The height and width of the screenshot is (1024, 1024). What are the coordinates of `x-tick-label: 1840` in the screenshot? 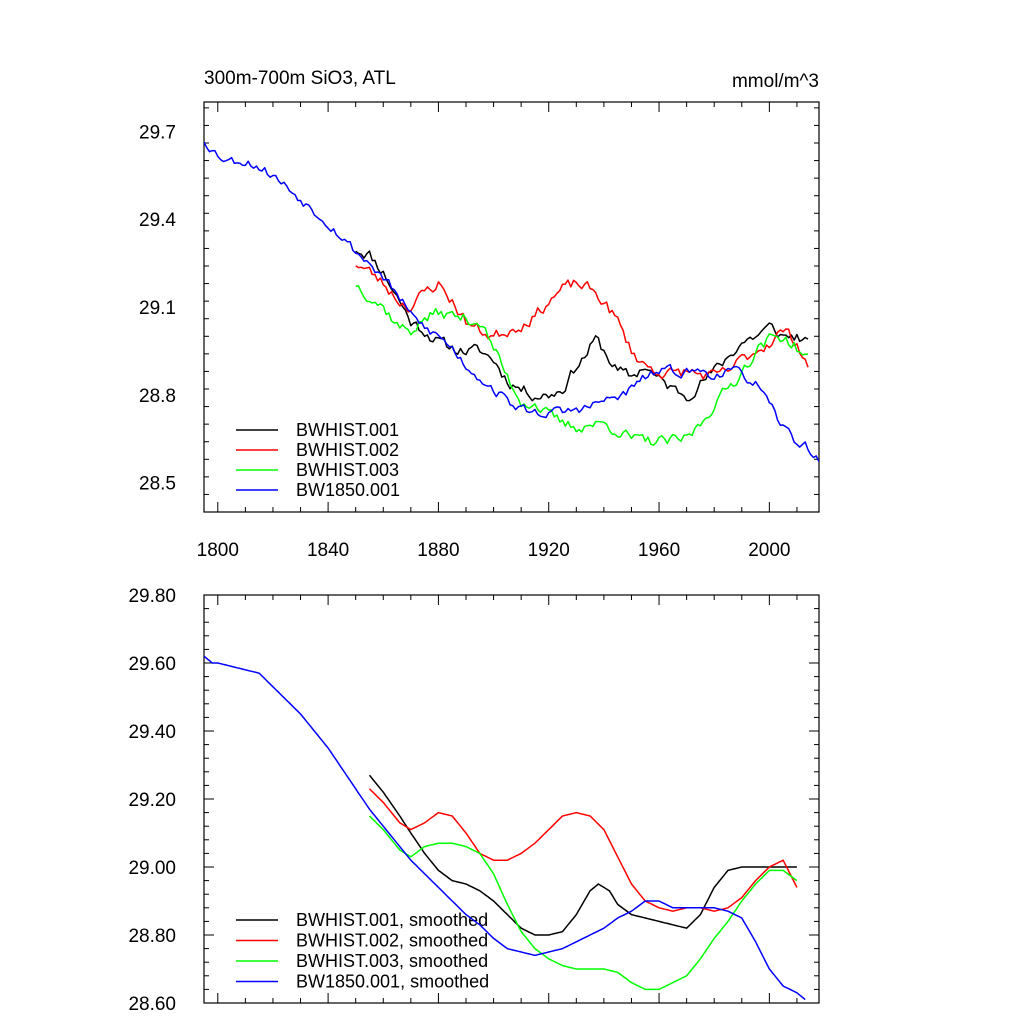 It's located at (328, 550).